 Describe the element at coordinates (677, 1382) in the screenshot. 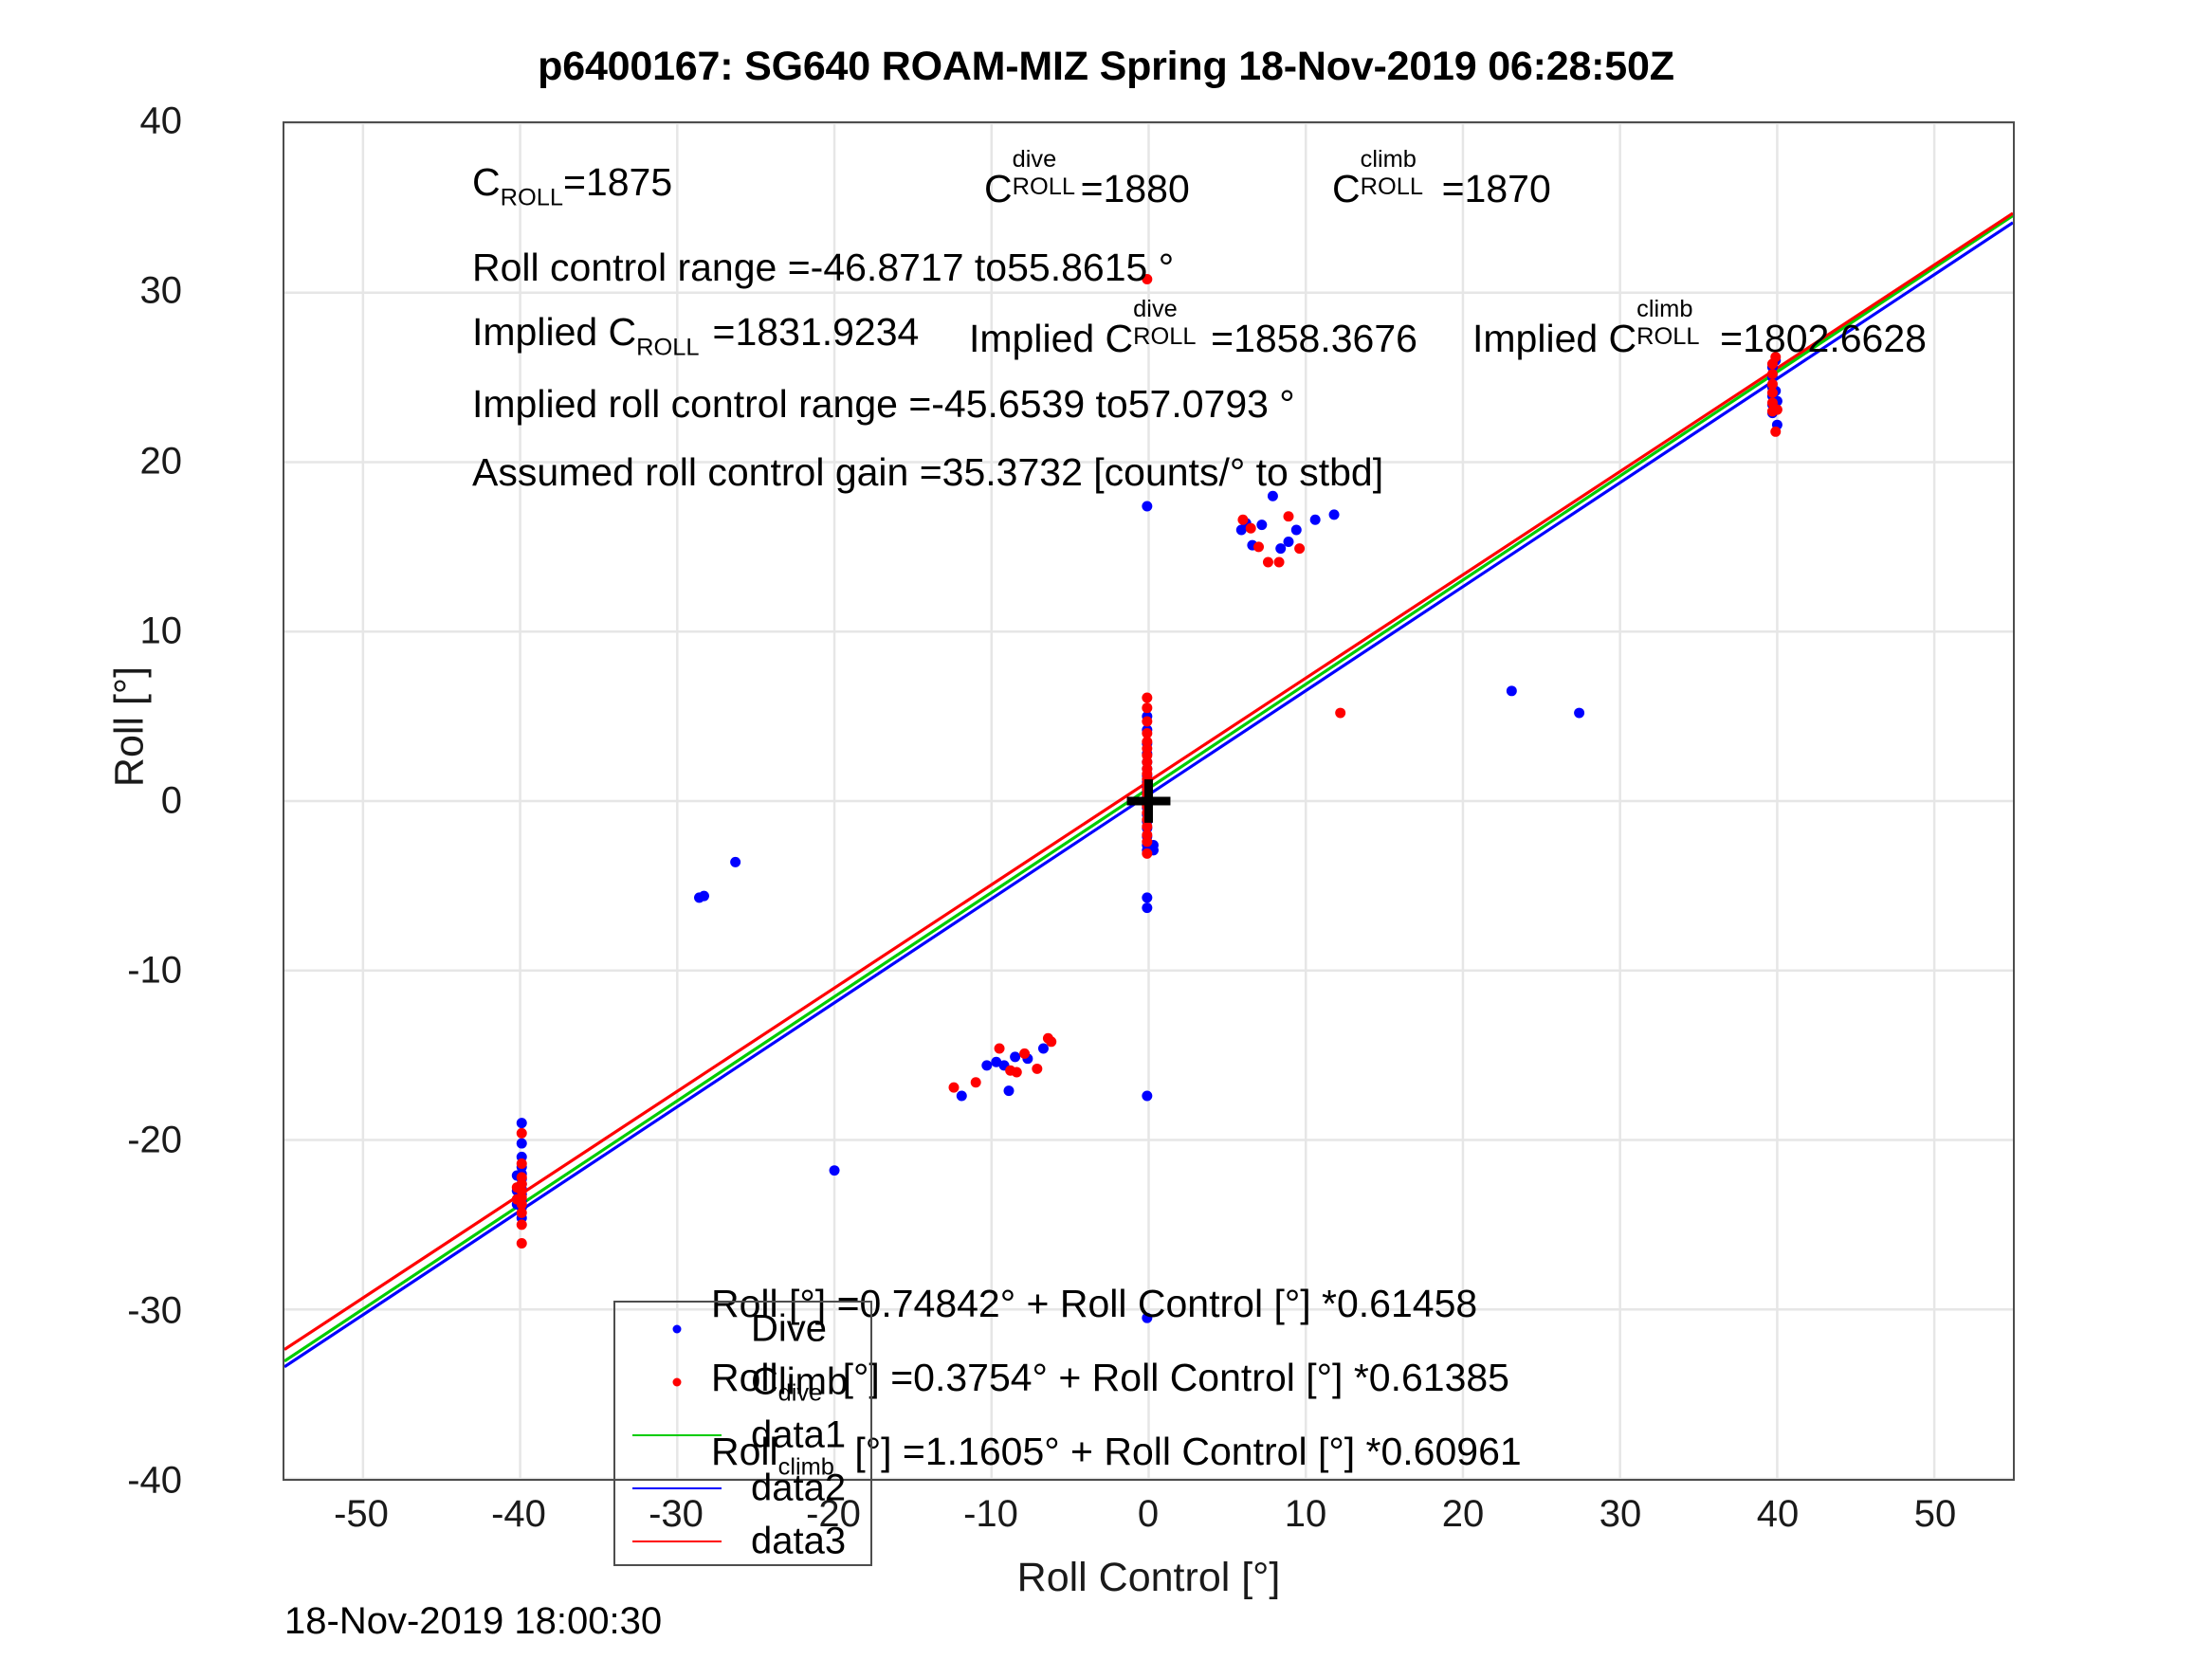

I see `legend-marker-climb` at that location.